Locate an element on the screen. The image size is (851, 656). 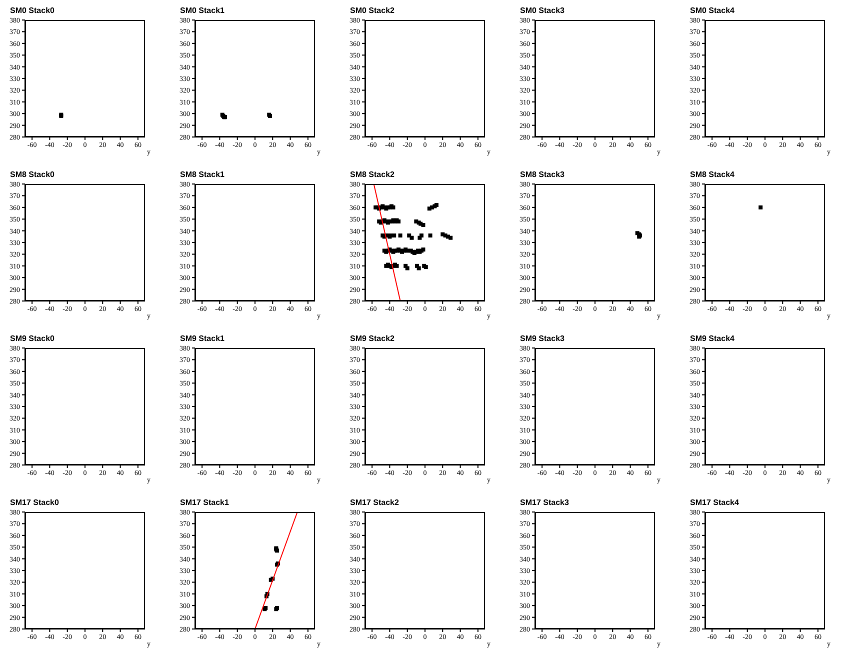
chart-title: SM0 Stack0 is located at coordinates (32, 10).